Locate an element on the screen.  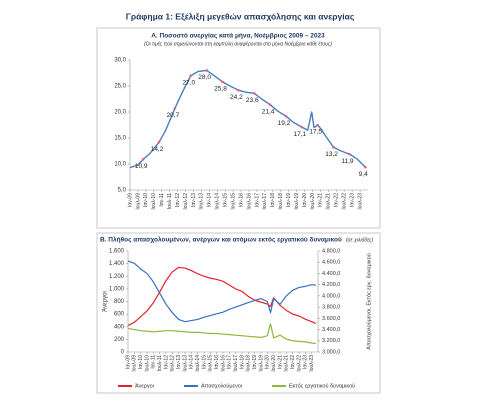
y2-tick-label: 4.400,0 is located at coordinates (331, 274).